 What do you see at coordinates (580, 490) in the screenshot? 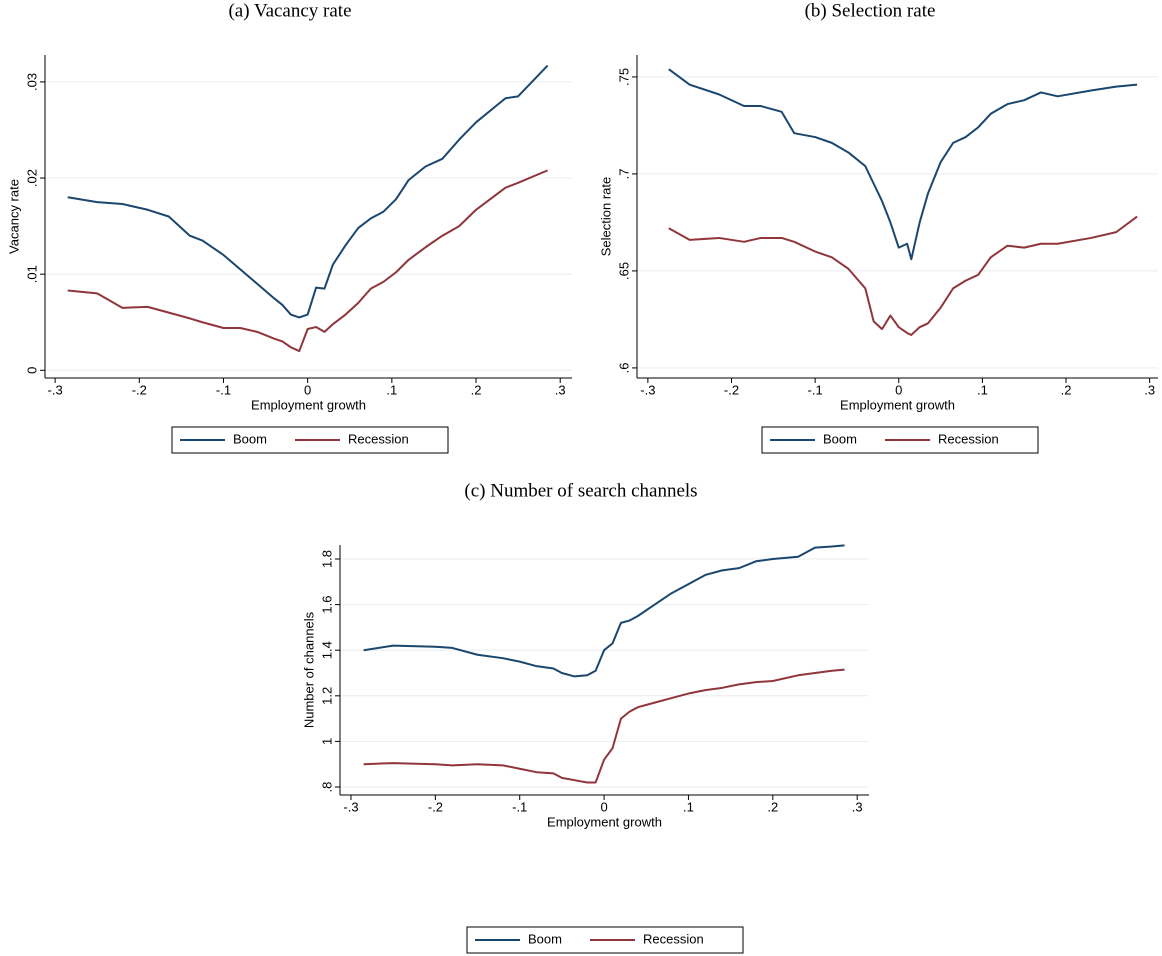
I see `chart-title: (c) Number of search channels` at bounding box center [580, 490].